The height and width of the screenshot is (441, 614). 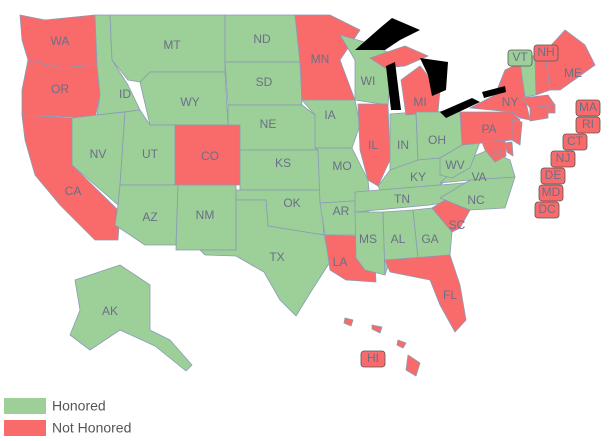 I want to click on state-label: DC, so click(x=547, y=209).